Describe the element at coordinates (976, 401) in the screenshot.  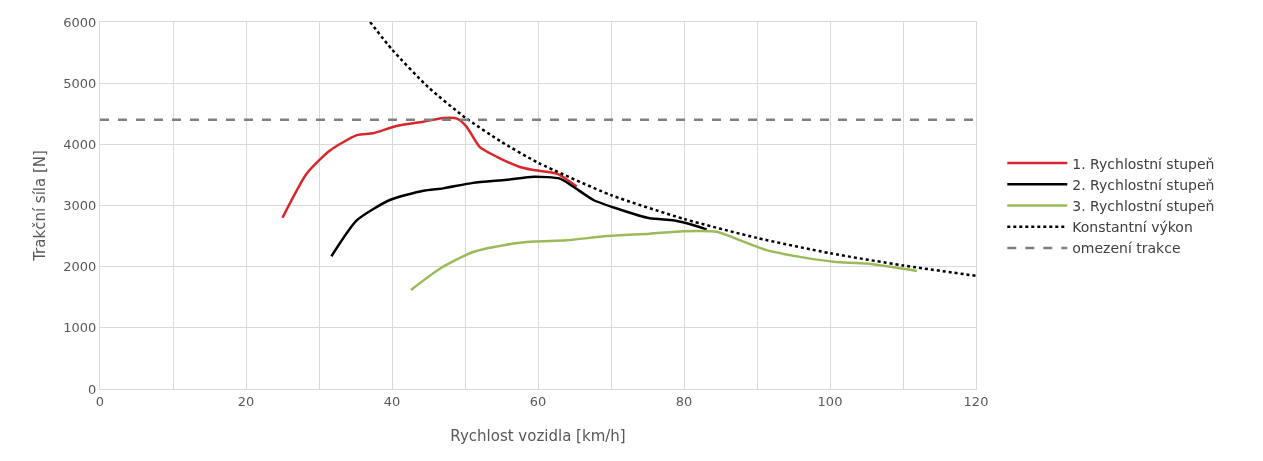
I see `x-tick-label: 120` at that location.